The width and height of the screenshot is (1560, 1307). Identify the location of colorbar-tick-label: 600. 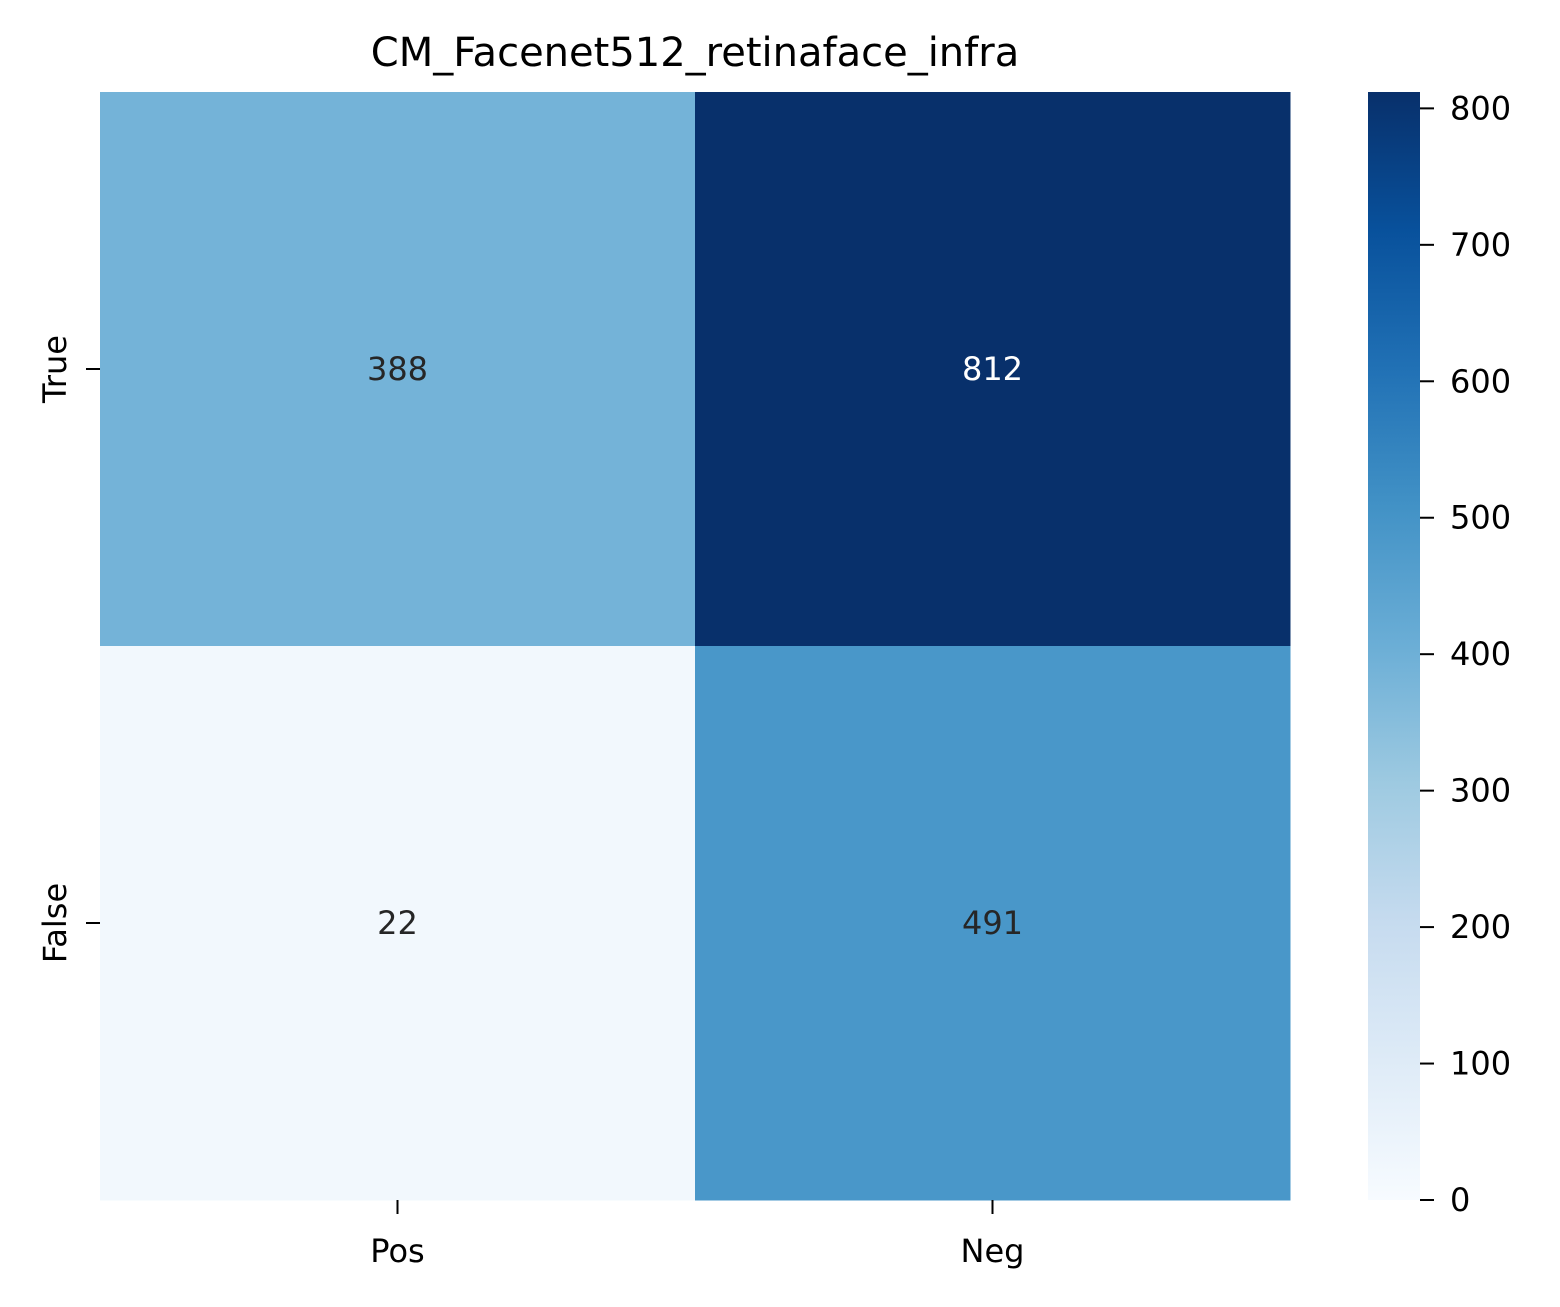
(1480, 381).